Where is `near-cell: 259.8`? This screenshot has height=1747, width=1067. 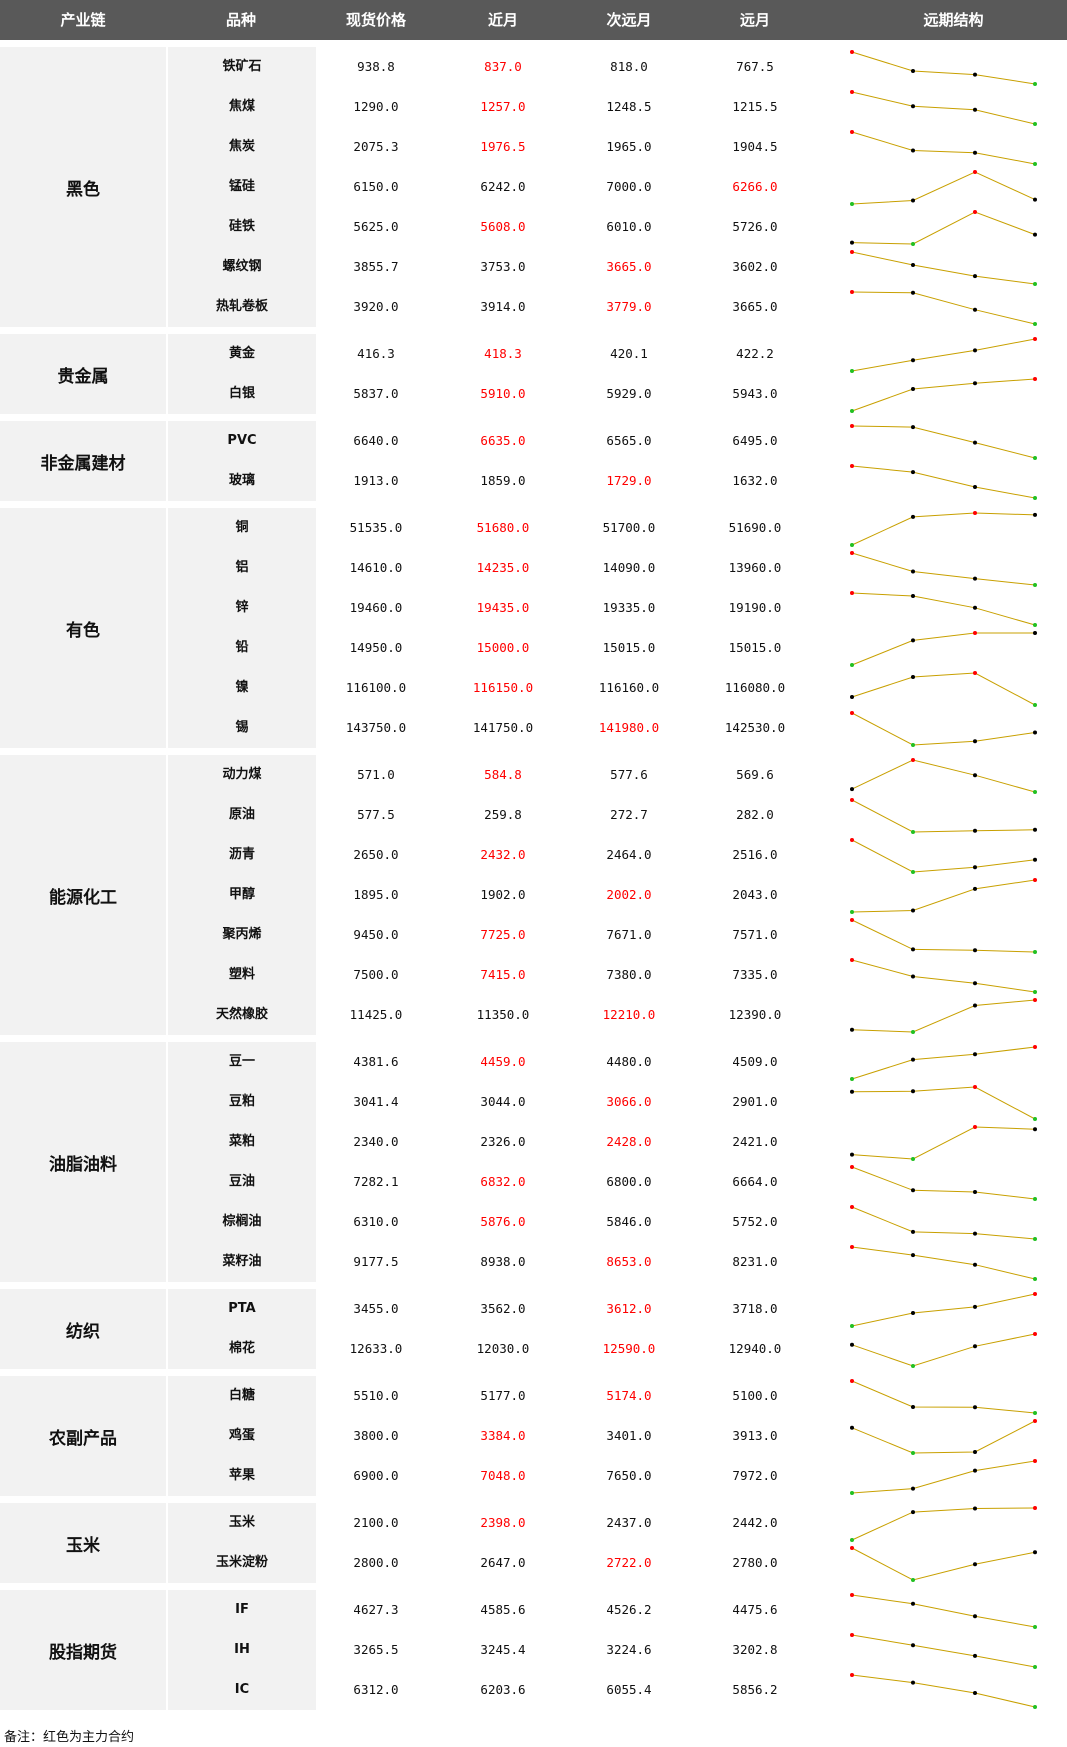
near-cell: 259.8 is located at coordinates (503, 814).